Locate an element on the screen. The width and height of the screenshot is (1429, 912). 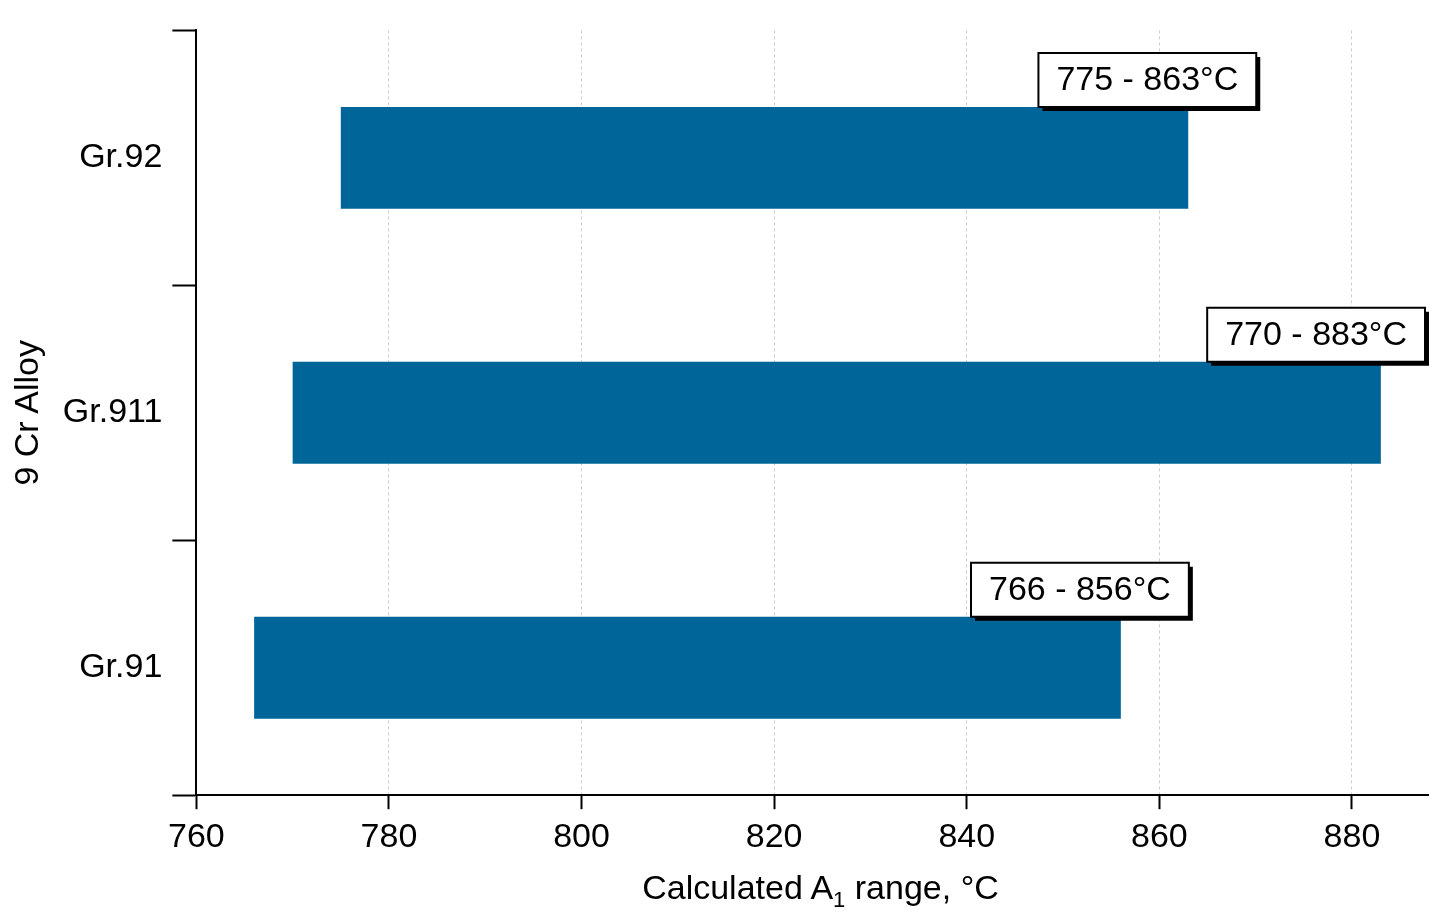
y-axis-title: 9 Cr Alloy is located at coordinates (25, 413).